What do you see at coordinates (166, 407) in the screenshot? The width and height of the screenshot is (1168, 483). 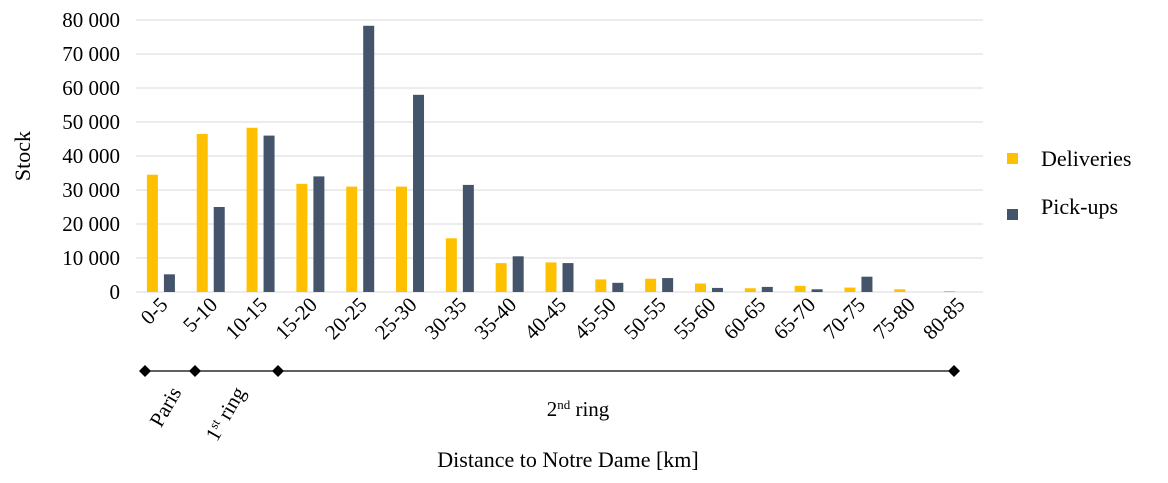 I see `region-label-paris: Paris` at bounding box center [166, 407].